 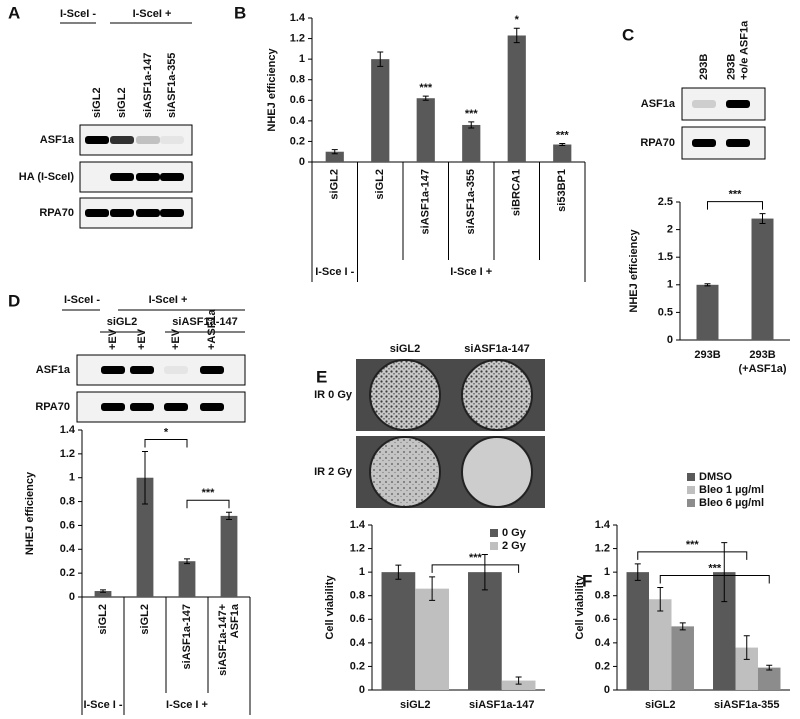 What do you see at coordinates (665, 257) in the screenshot?
I see `y-tick-label: 1.5` at bounding box center [665, 257].